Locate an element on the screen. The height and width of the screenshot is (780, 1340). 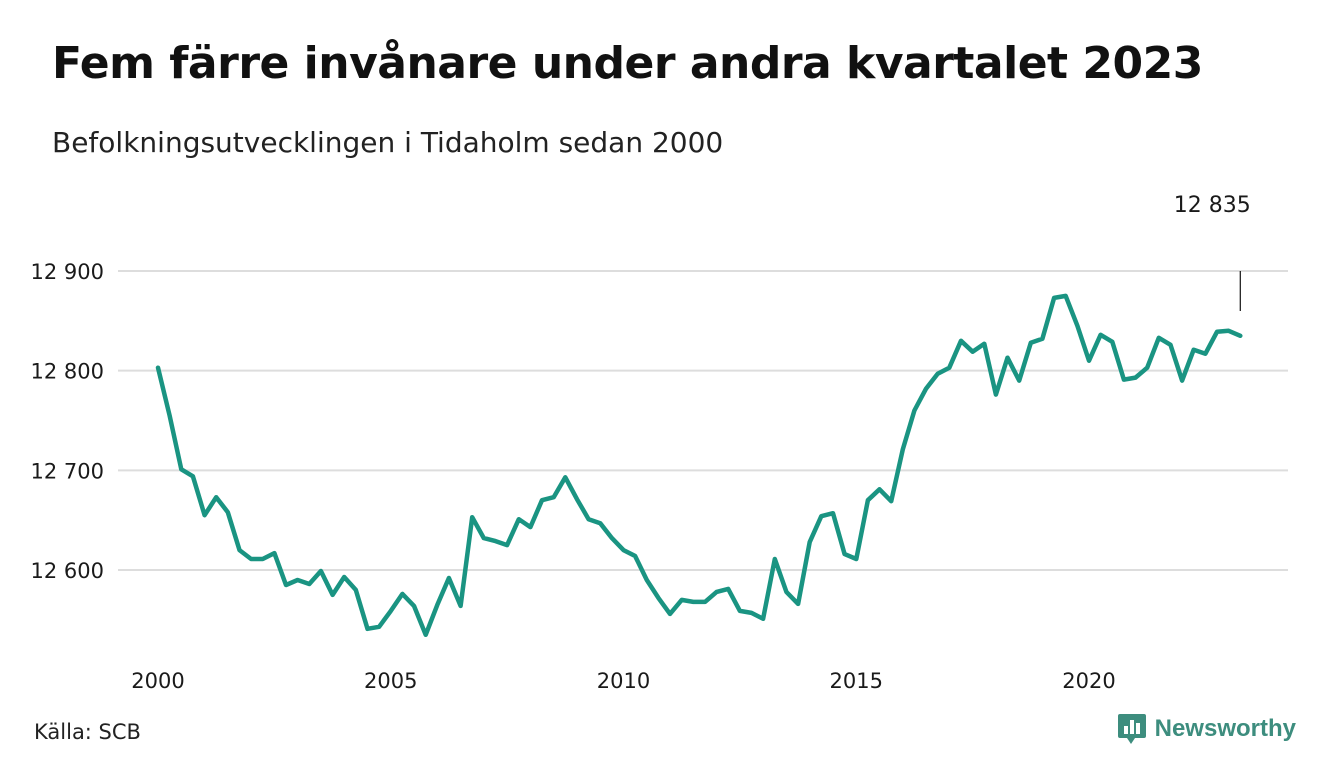
y-tick-label: 12 800 is located at coordinates (67, 372).